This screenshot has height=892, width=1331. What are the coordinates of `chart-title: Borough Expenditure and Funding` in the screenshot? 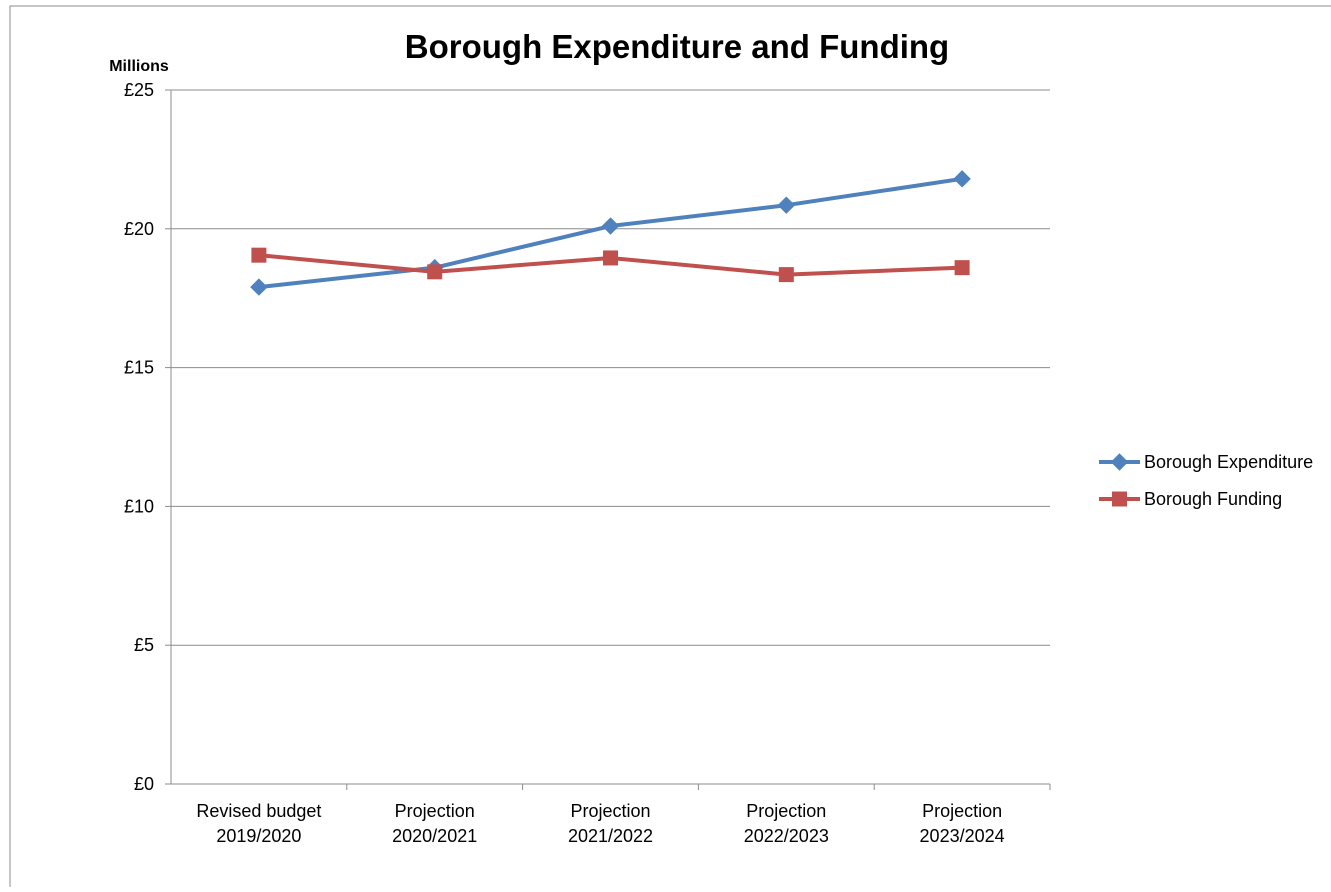 It's located at (677, 46).